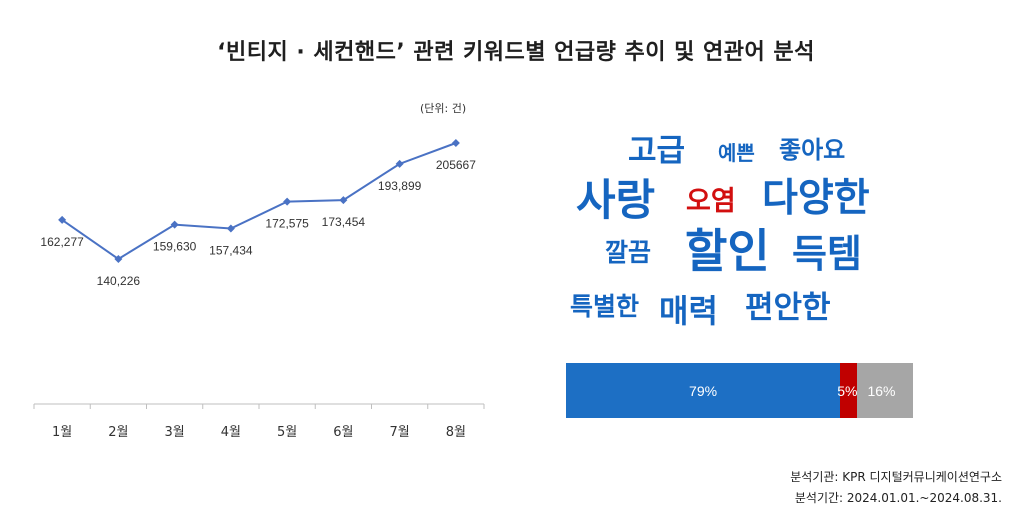 This screenshot has width=1032, height=527. I want to click on word-cloud-term: 깔끔, so click(628, 252).